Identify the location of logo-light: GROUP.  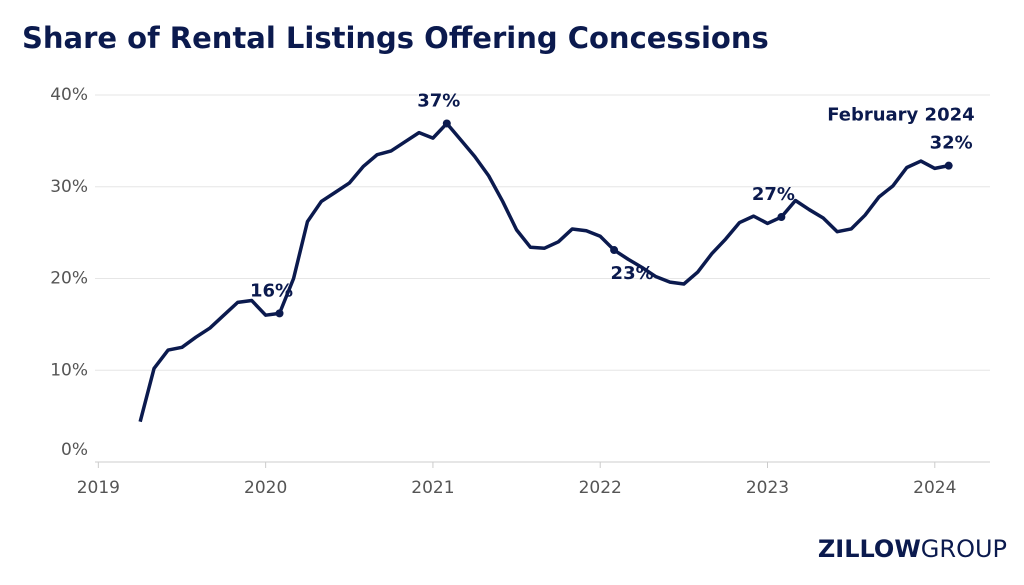
(964, 549).